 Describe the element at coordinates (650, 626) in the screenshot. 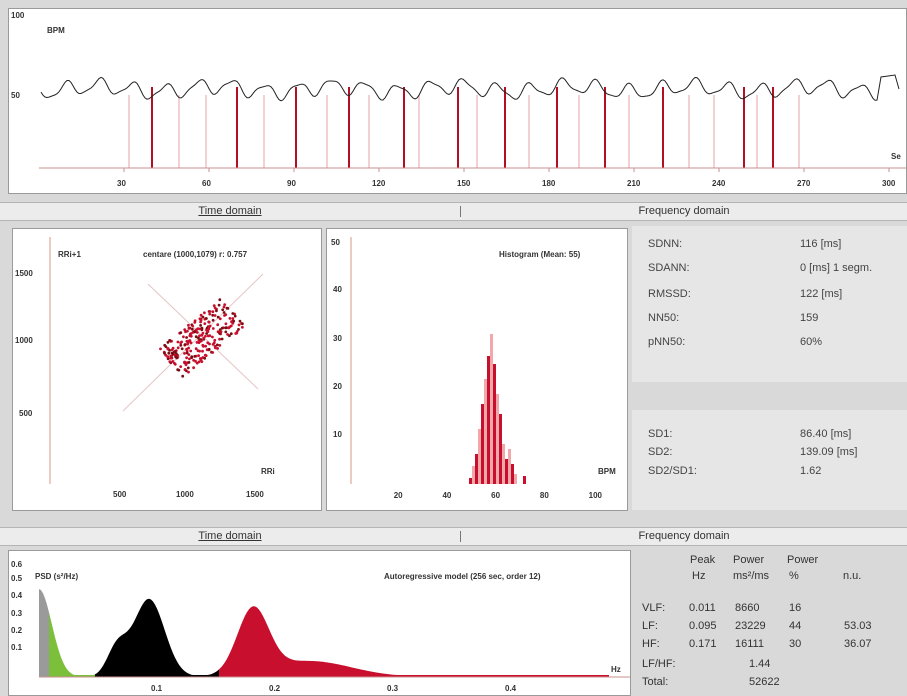

I see `freq-lf-band: LF:` at that location.